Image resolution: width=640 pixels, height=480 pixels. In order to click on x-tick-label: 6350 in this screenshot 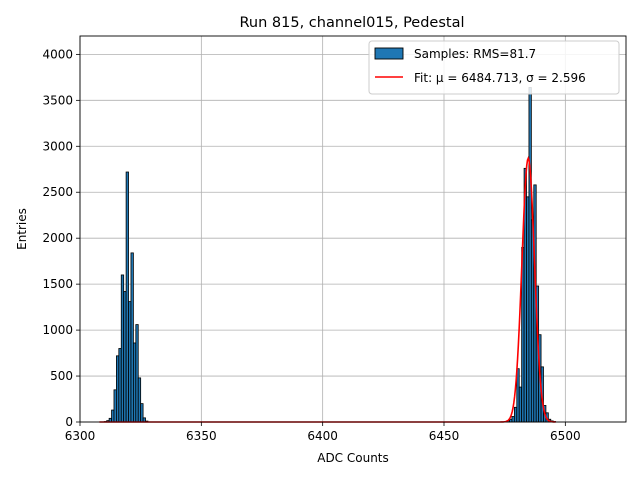, I will do `click(201, 436)`.